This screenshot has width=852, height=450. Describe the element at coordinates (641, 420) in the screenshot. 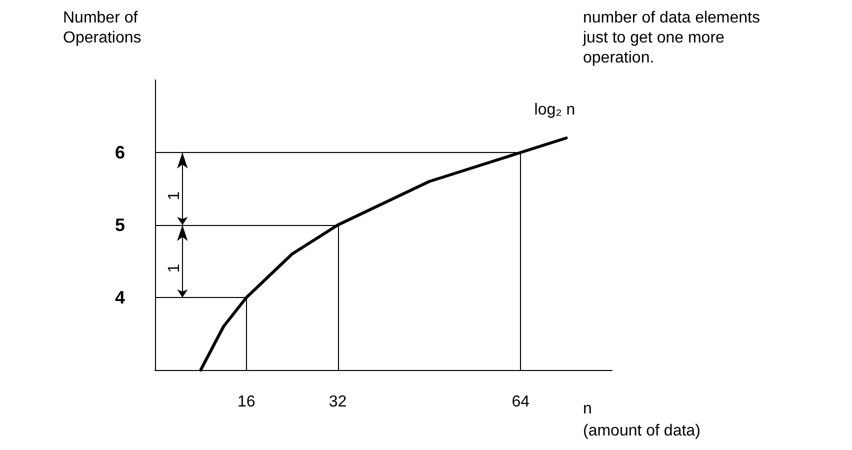

I see `x-axis-title: n (amount of data)` at that location.